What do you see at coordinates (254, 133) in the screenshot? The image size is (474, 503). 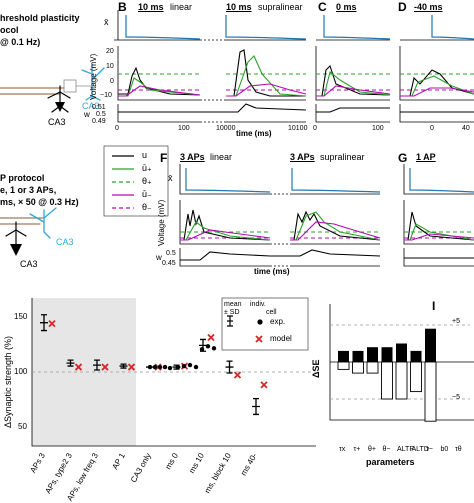 I see `panel-b-xlabel: time (ms)` at bounding box center [254, 133].